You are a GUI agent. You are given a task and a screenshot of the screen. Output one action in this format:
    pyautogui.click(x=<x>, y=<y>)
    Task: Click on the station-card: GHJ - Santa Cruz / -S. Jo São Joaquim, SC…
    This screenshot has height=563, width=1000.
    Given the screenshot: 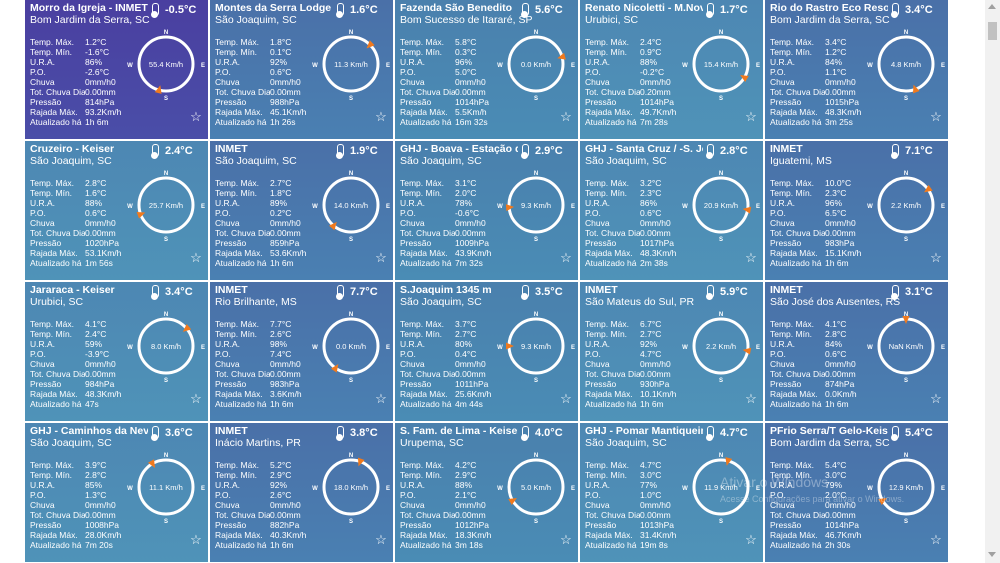 What is the action you would take?
    pyautogui.click(x=671, y=210)
    